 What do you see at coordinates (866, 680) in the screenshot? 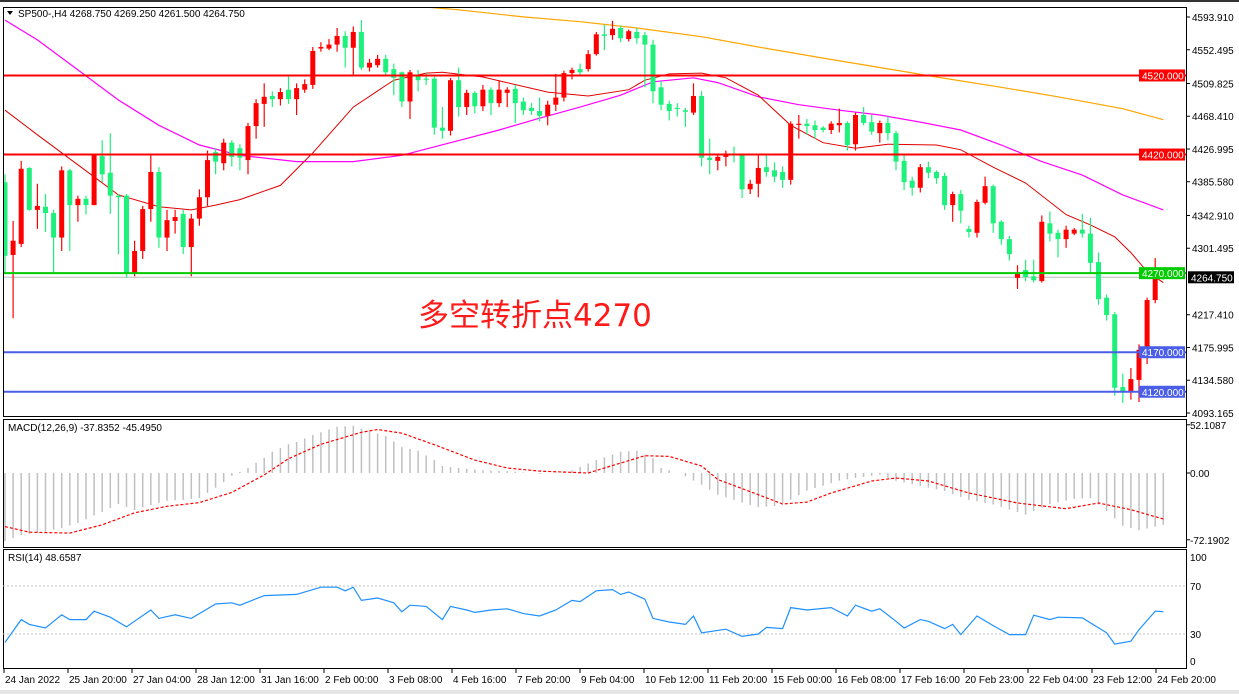
I see `time-tick-label: 16 Feb 08:00` at bounding box center [866, 680].